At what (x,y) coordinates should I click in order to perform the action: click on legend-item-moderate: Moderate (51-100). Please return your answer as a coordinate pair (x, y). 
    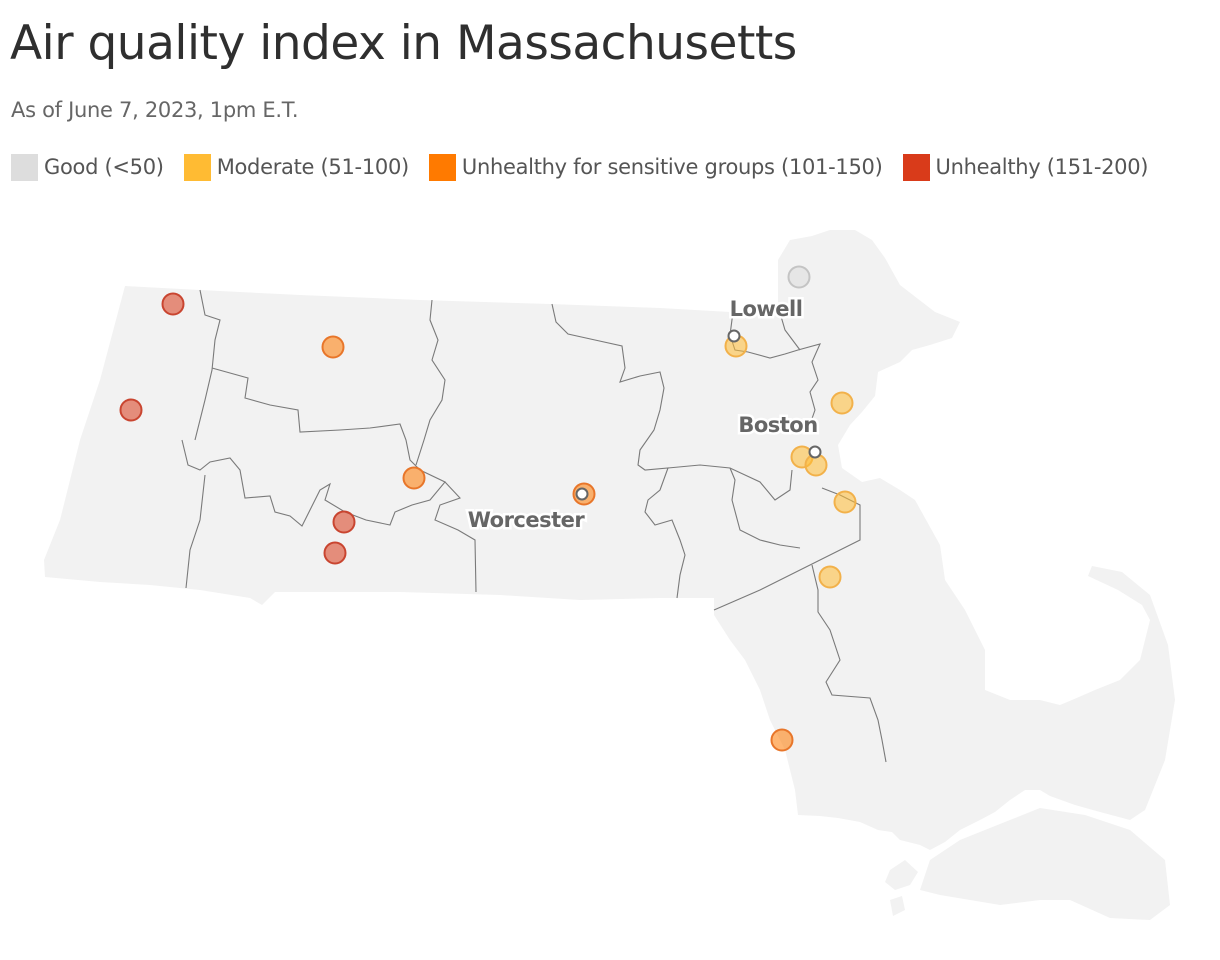
    Looking at the image, I should click on (296, 167).